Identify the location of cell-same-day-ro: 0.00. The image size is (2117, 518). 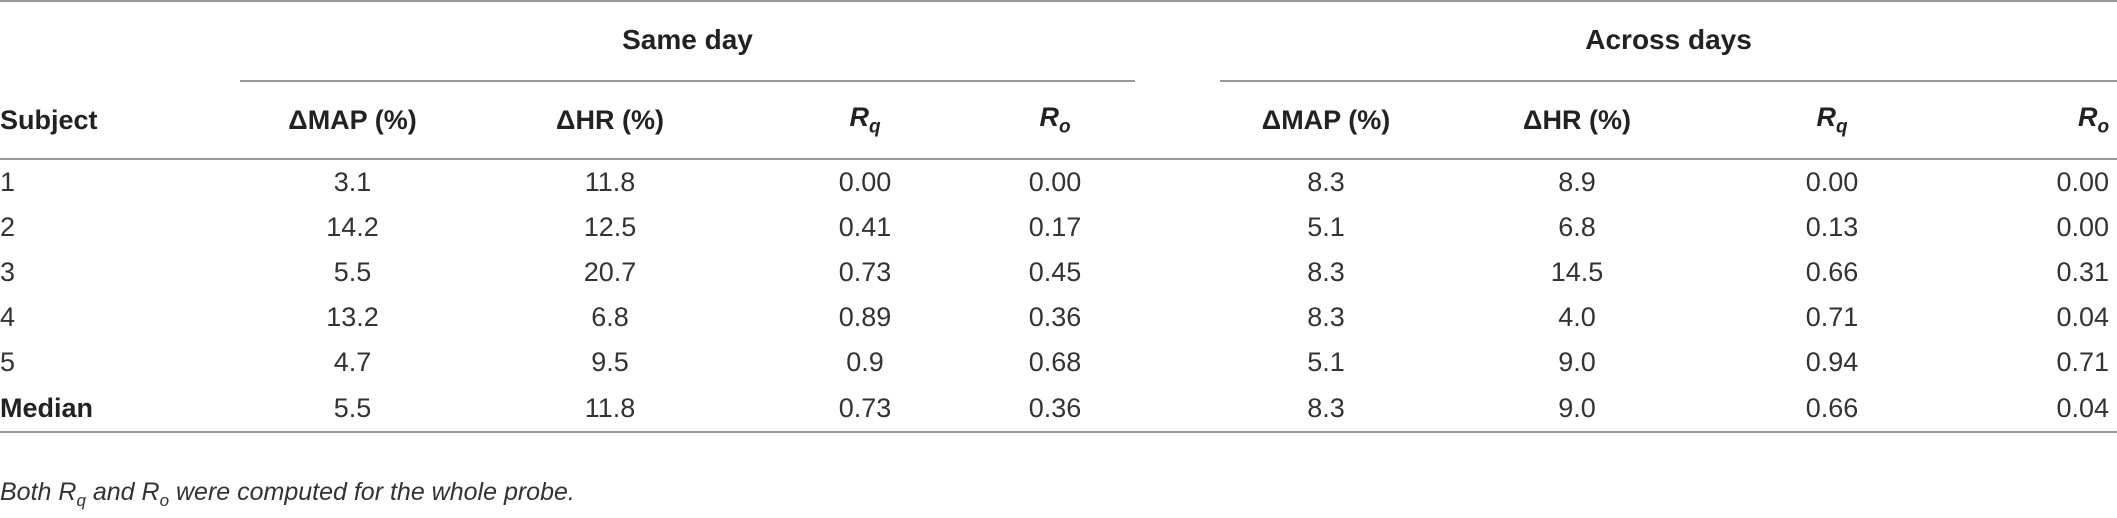
(1055, 182).